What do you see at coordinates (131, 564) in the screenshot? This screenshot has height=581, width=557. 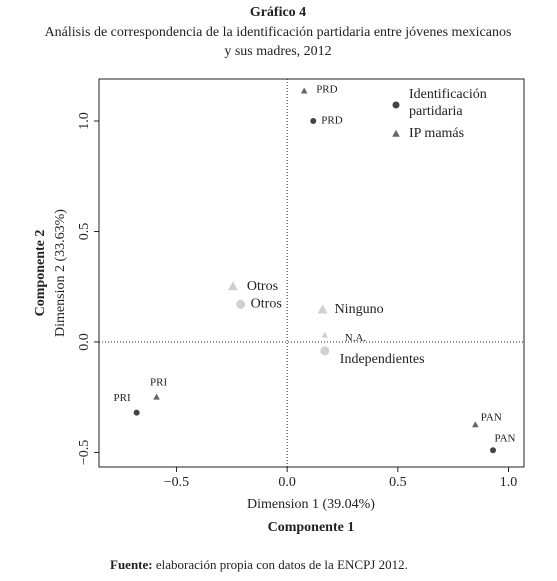 I see `source-label: Fuente:` at bounding box center [131, 564].